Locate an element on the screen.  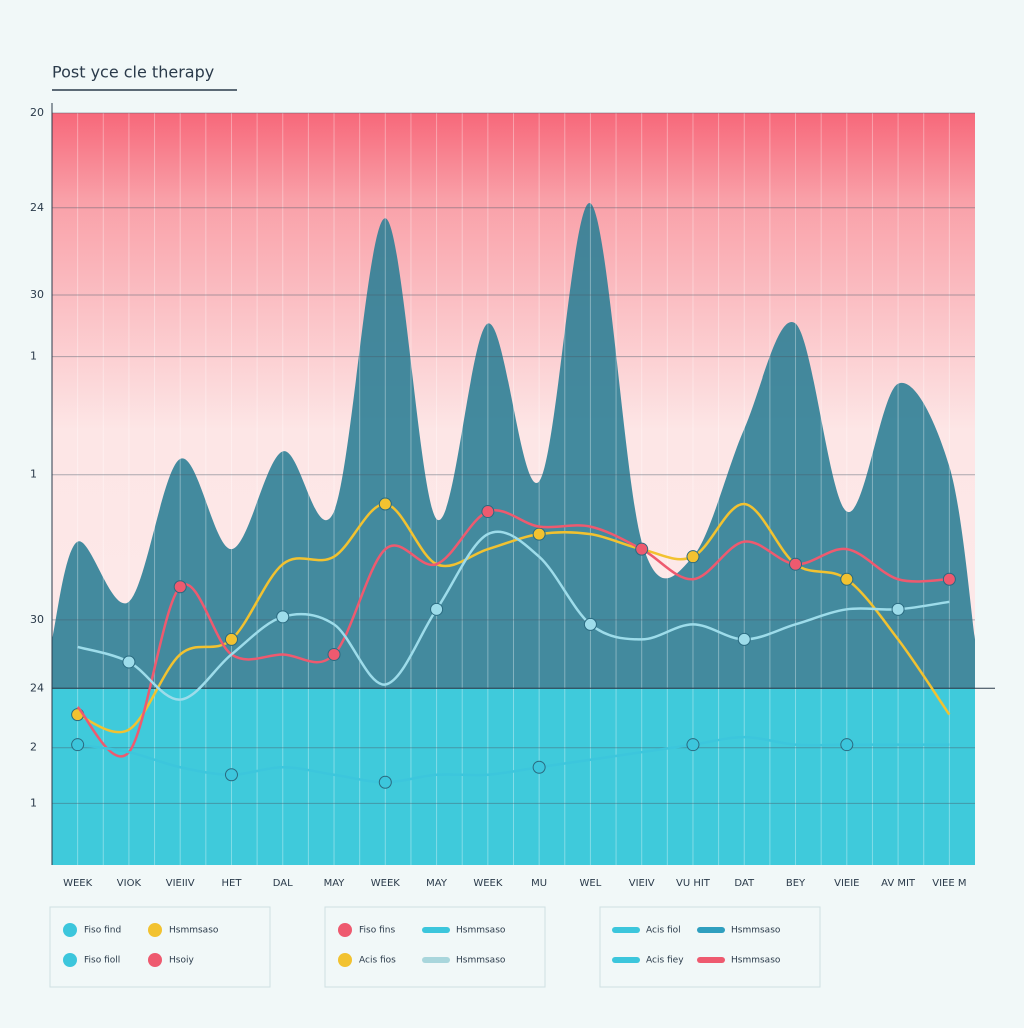
line is located at coordinates (513, 615).